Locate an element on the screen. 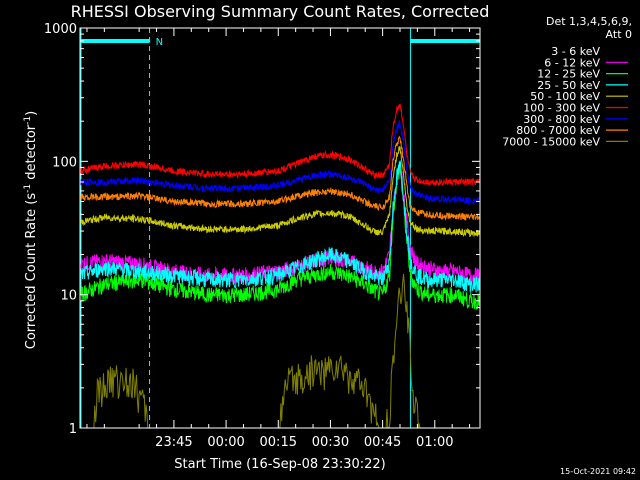 This screenshot has height=480, width=640. x-tick-label-3: 00:30 is located at coordinates (330, 442).